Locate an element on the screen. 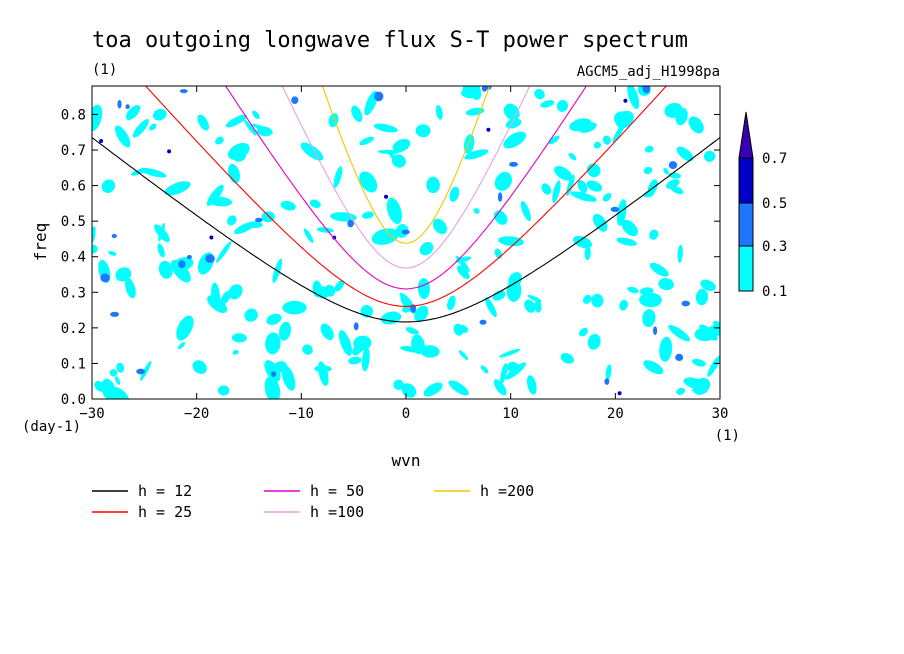 The image size is (904, 654). x-tick-label: −20 is located at coordinates (196, 414).